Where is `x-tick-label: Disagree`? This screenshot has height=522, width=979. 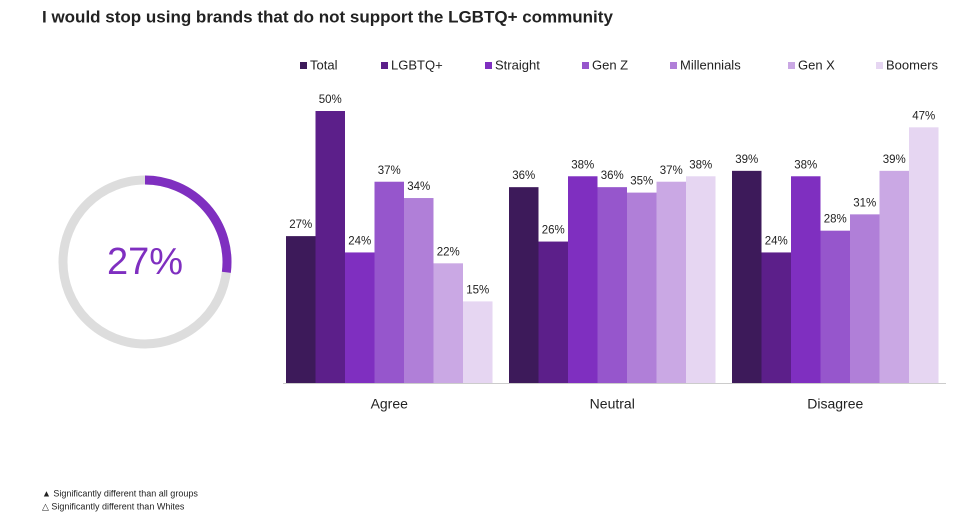 x-tick-label: Disagree is located at coordinates (835, 404).